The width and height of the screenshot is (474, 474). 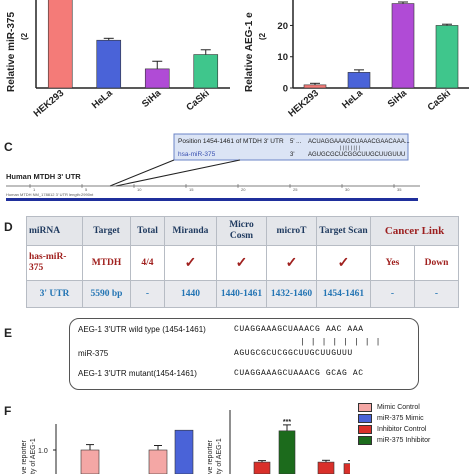 What do you see at coordinates (293, 353) in the screenshot?
I see `mir375-sequence: AGUGCGCUCGGCUUGCUUGUUU` at bounding box center [293, 353].